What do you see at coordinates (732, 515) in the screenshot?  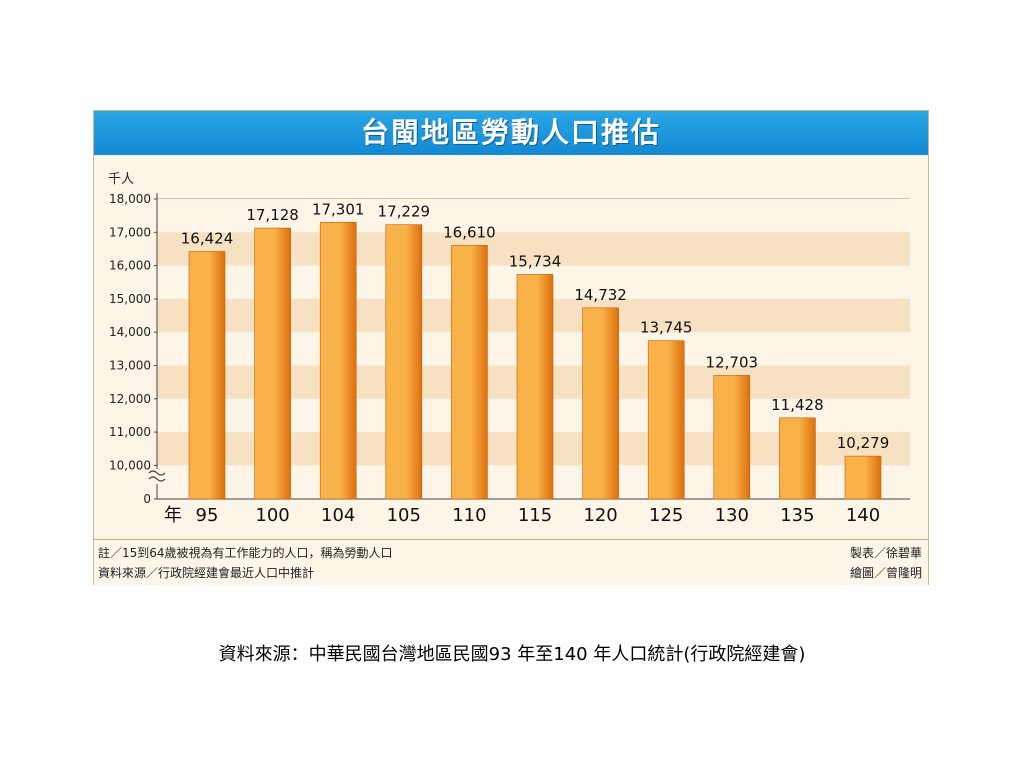 I see `x-tick-label: 130` at bounding box center [732, 515].